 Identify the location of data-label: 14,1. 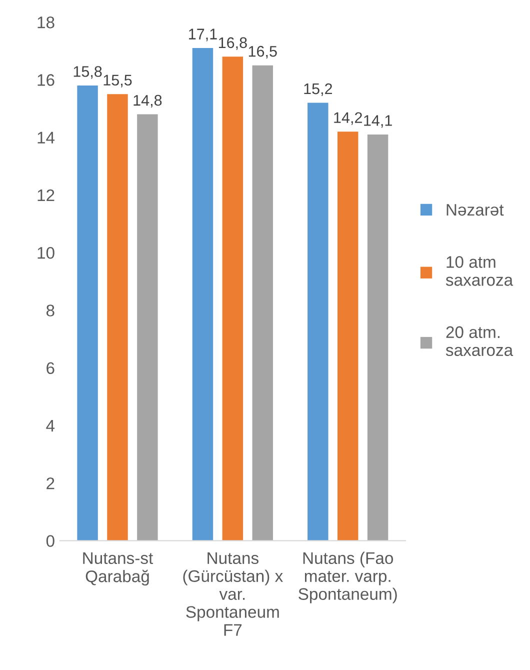
(378, 121).